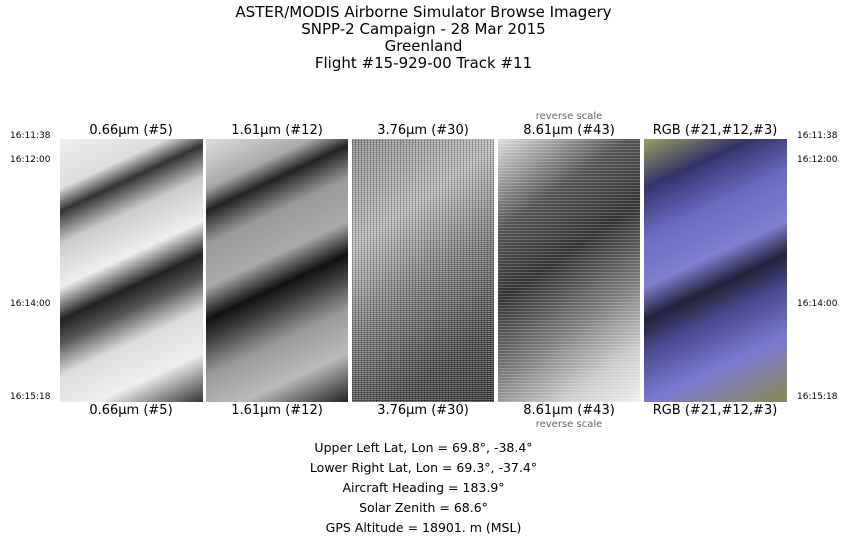 This screenshot has height=542, width=847. Describe the element at coordinates (569, 116) in the screenshot. I see `reverse-scale-note-top: reverse scale` at that location.